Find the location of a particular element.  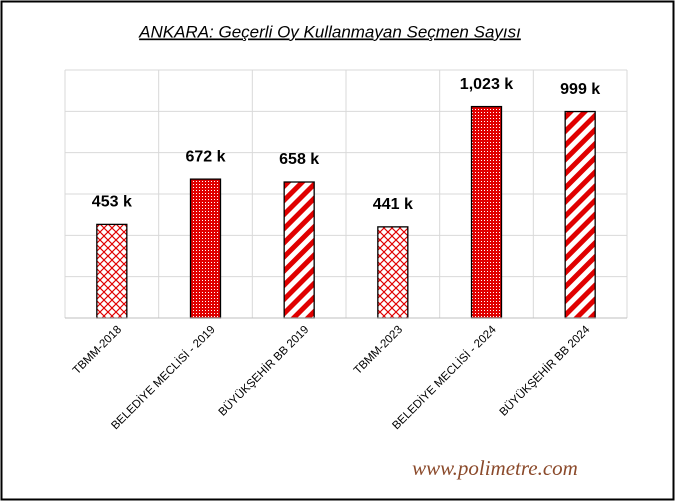

value-label: 1,023 k is located at coordinates (486, 84).